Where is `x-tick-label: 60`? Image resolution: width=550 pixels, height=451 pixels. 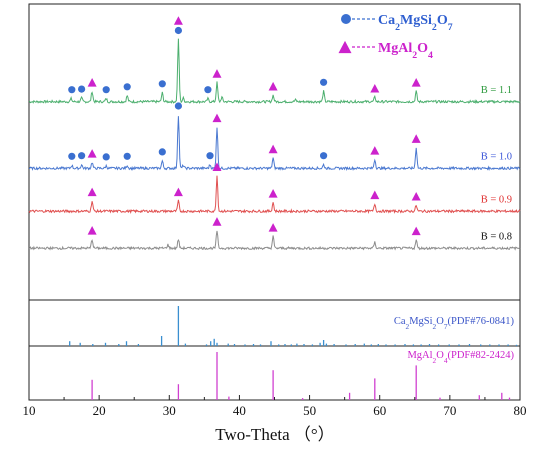 x-tick-label: 60 is located at coordinates (379, 410).